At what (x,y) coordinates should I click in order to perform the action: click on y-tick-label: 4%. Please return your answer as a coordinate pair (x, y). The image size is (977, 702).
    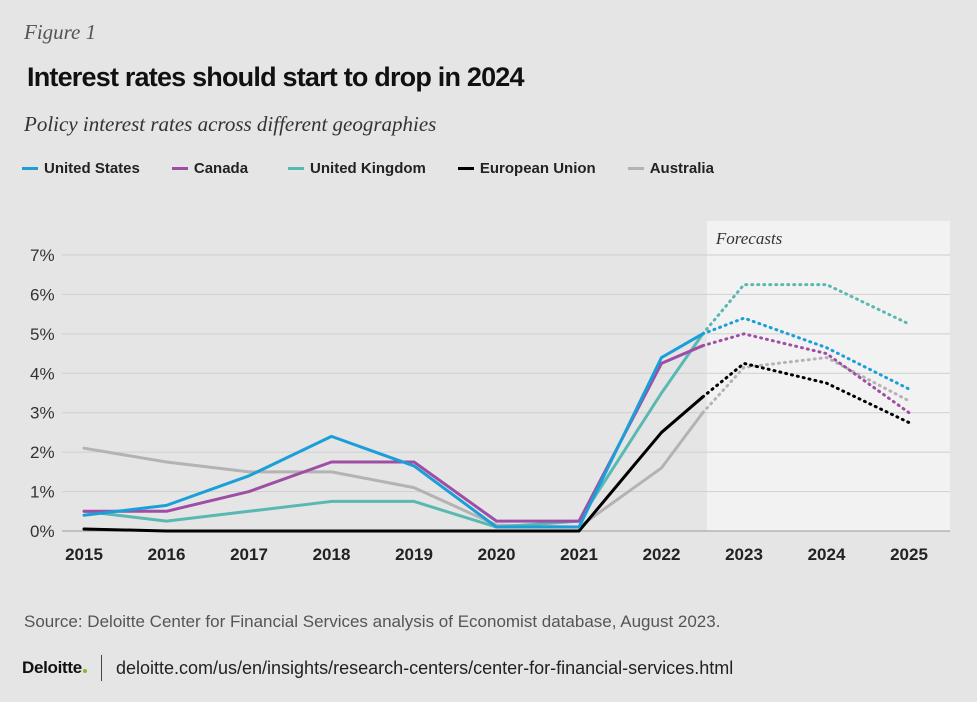
    Looking at the image, I should click on (42, 373).